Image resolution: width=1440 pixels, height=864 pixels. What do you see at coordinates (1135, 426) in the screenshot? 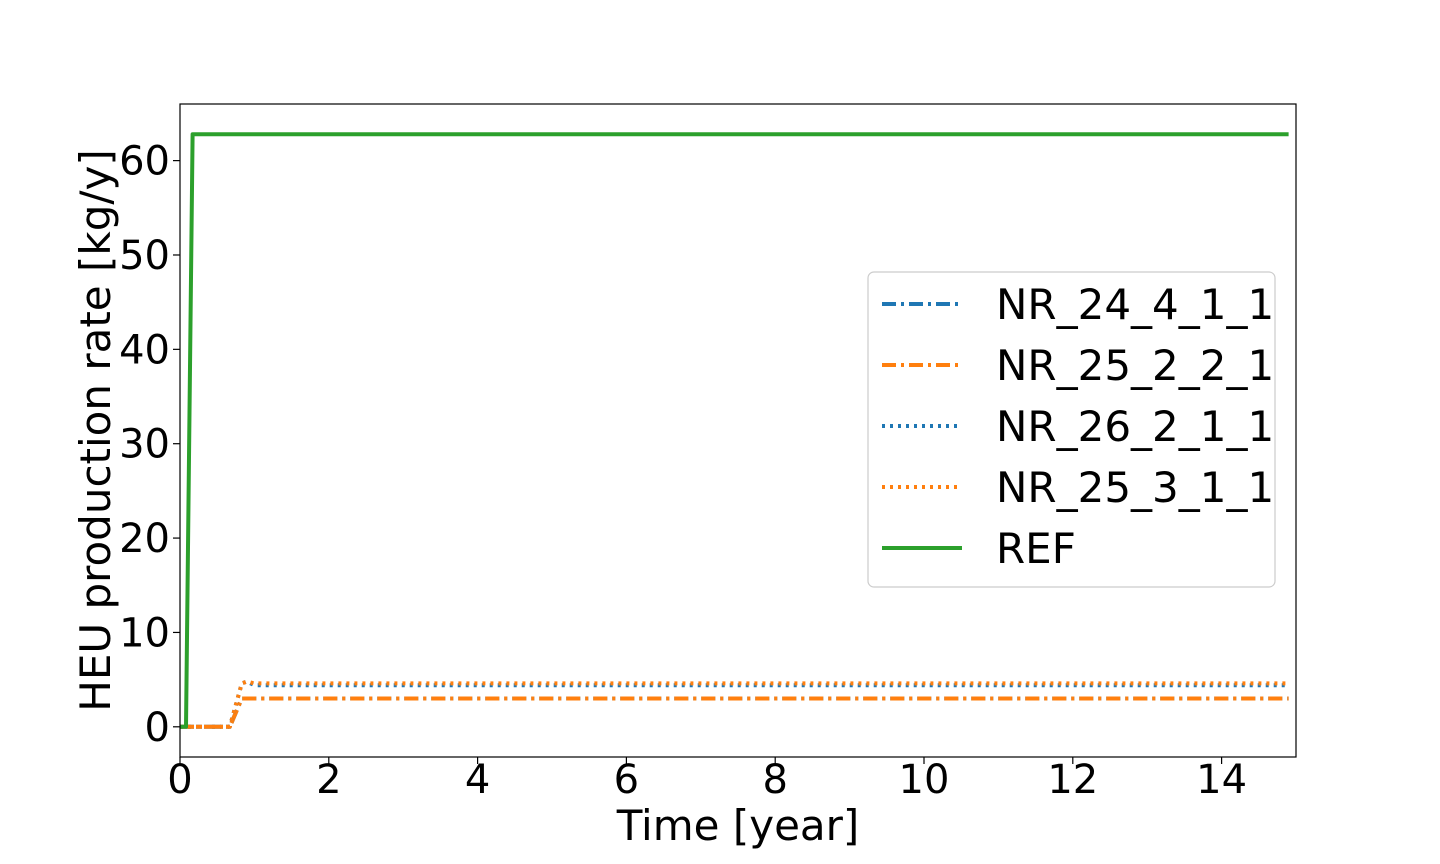
I see `legend-label: NR_26_2_1_1` at bounding box center [1135, 426].